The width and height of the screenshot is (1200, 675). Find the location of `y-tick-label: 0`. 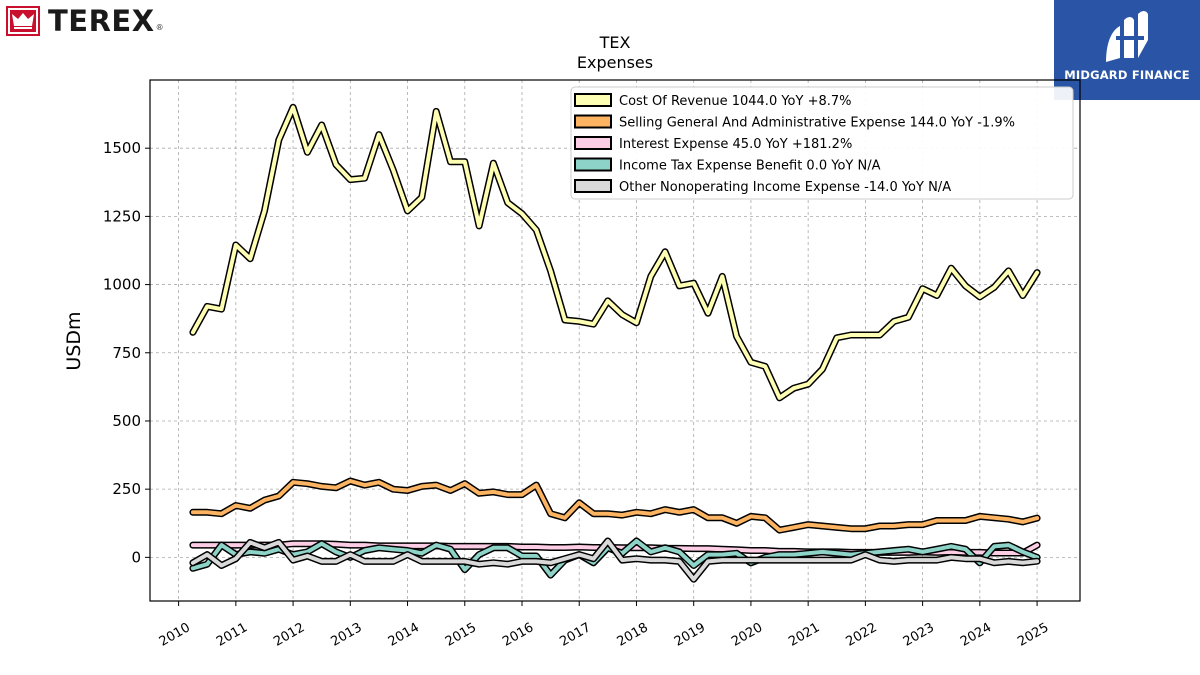

y-tick-label: 0 is located at coordinates (136, 557).